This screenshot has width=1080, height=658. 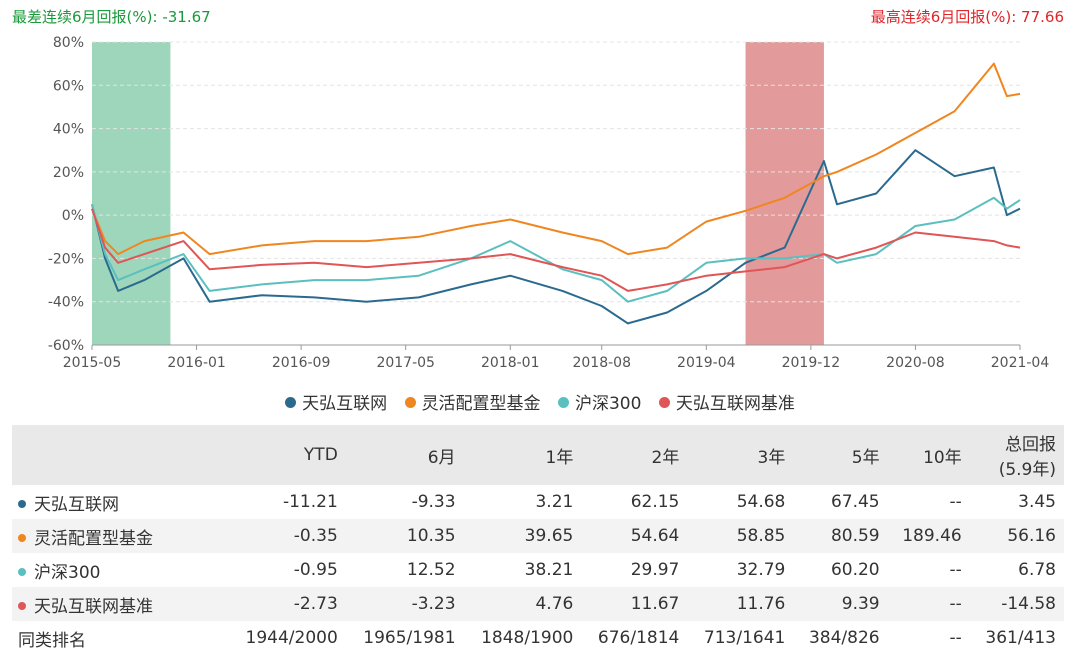 I want to click on cell: 676/1814, so click(x=638, y=638).